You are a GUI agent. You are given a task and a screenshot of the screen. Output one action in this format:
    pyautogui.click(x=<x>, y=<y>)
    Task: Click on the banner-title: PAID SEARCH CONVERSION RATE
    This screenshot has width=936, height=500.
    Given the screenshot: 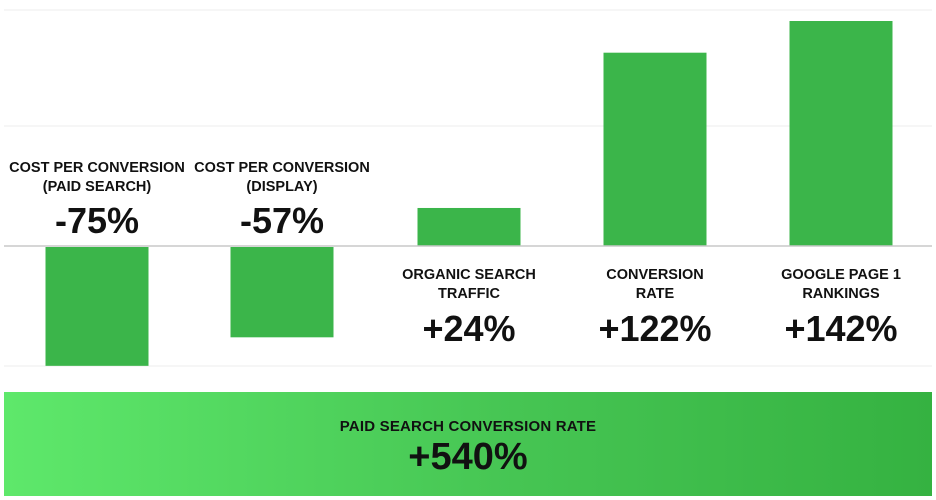 What is the action you would take?
    pyautogui.click(x=468, y=426)
    